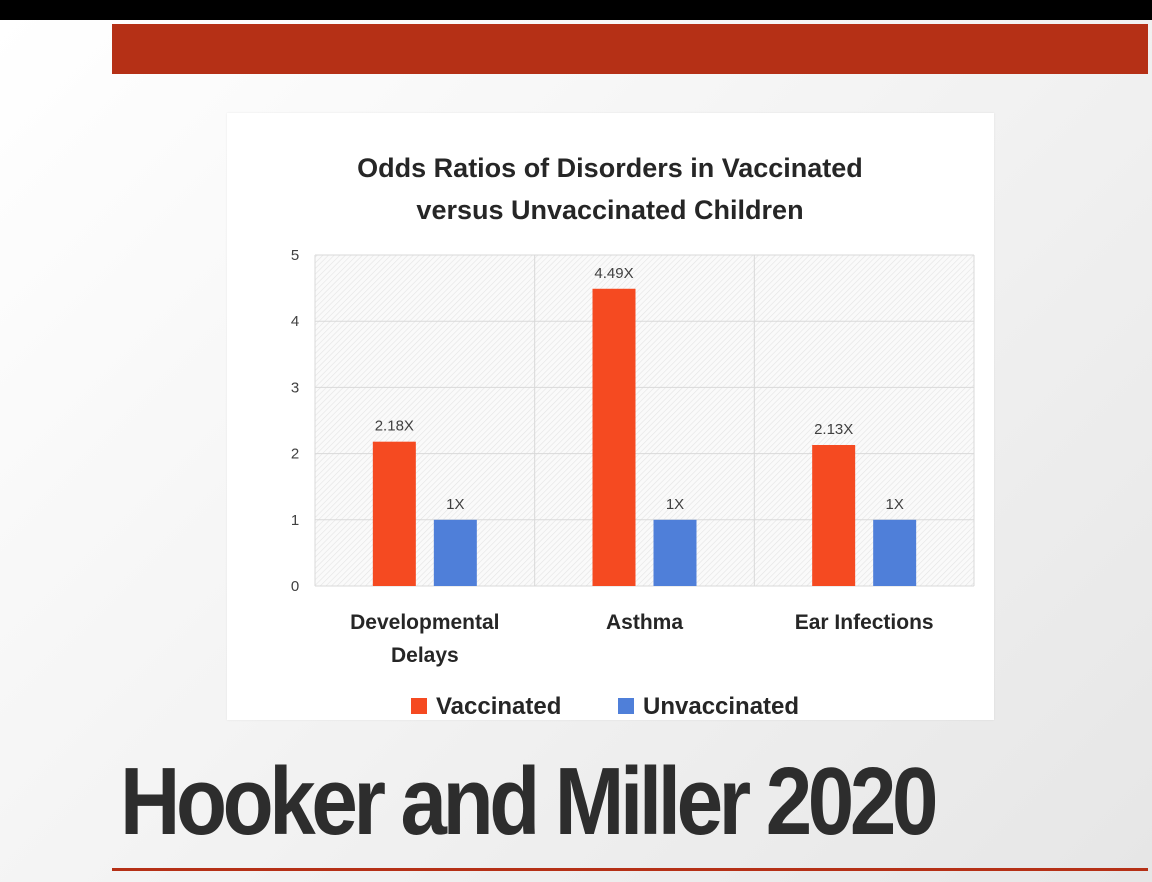 The width and height of the screenshot is (1152, 882). What do you see at coordinates (864, 622) in the screenshot?
I see `x-category-label: Ear Infections` at bounding box center [864, 622].